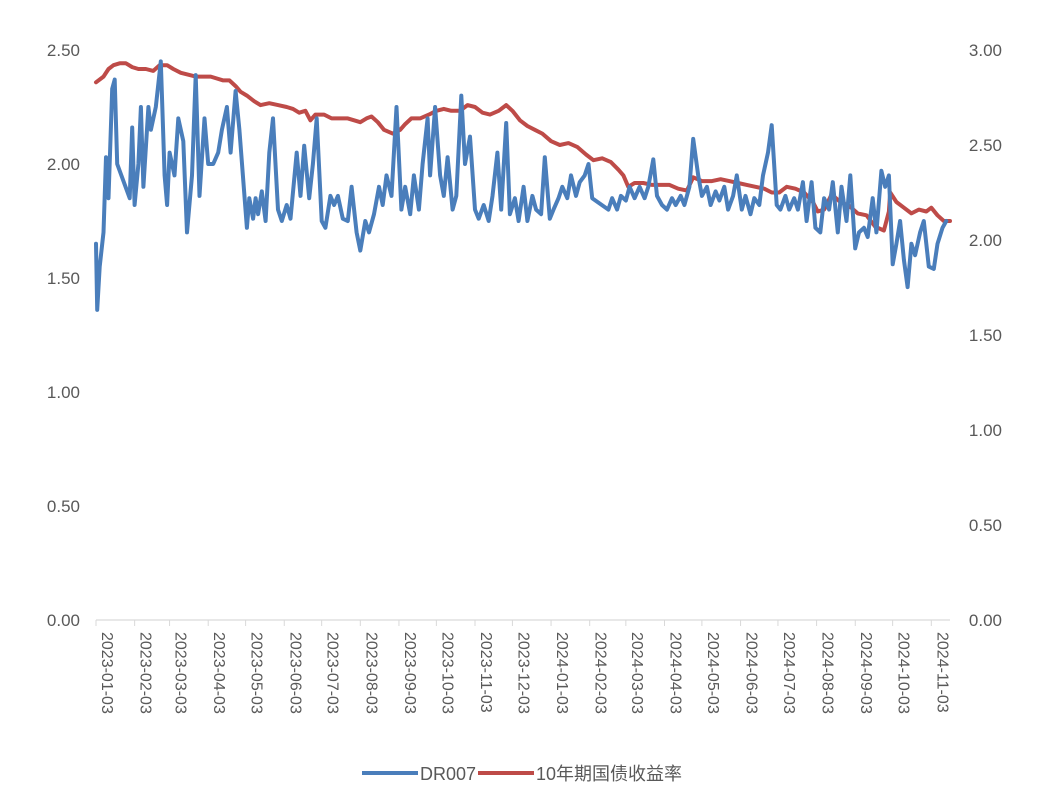 The width and height of the screenshot is (1064, 806). I want to click on right-y-tick-label: 0.00, so click(985, 620).